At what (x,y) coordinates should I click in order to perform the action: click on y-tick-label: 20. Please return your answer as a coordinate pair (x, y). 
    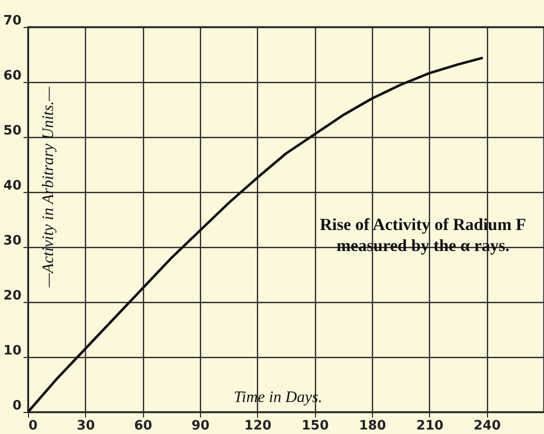
    Looking at the image, I should click on (12, 296).